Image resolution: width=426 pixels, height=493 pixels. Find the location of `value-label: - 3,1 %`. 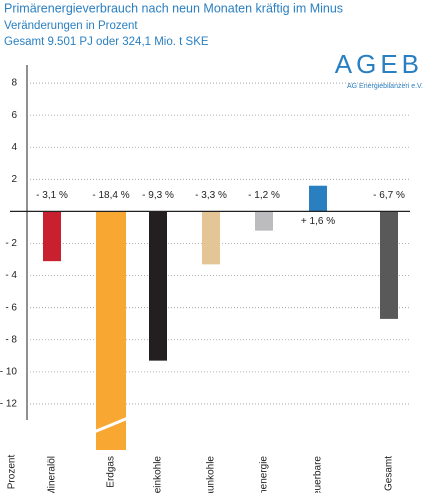

value-label: - 3,1 % is located at coordinates (52, 195).